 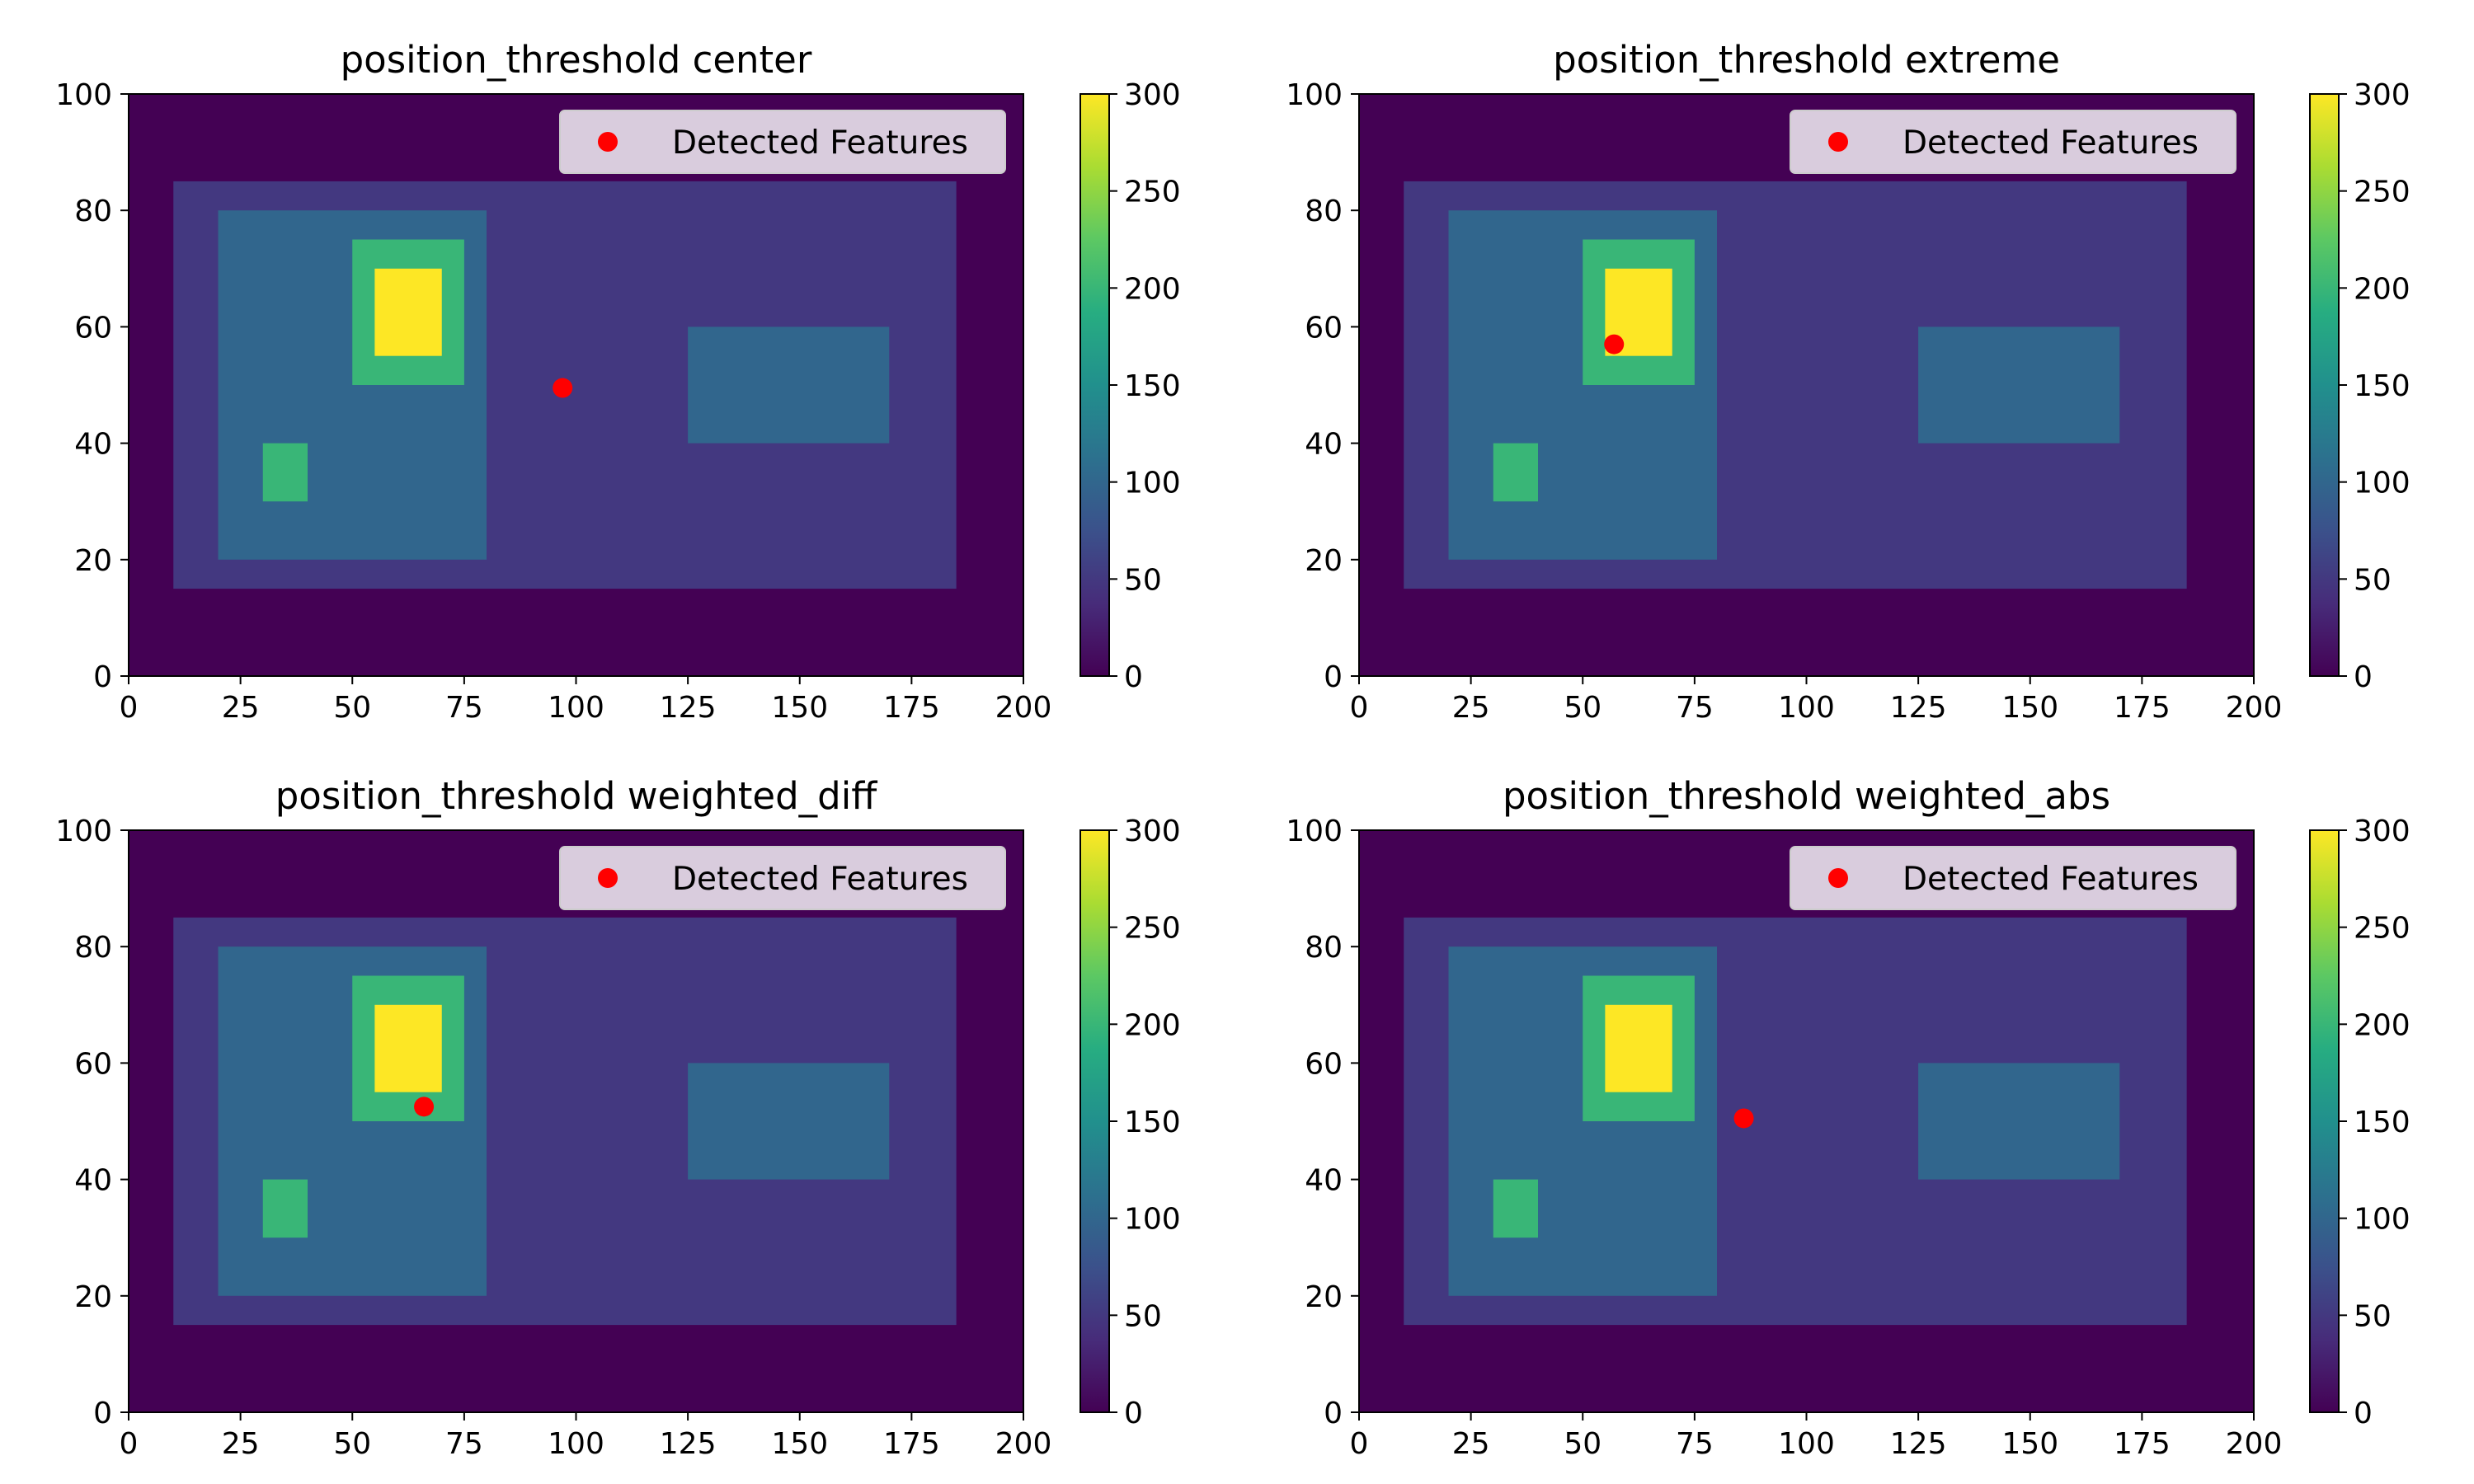 What do you see at coordinates (576, 796) in the screenshot?
I see `subplot-title: position_threshold weighted_diff` at bounding box center [576, 796].